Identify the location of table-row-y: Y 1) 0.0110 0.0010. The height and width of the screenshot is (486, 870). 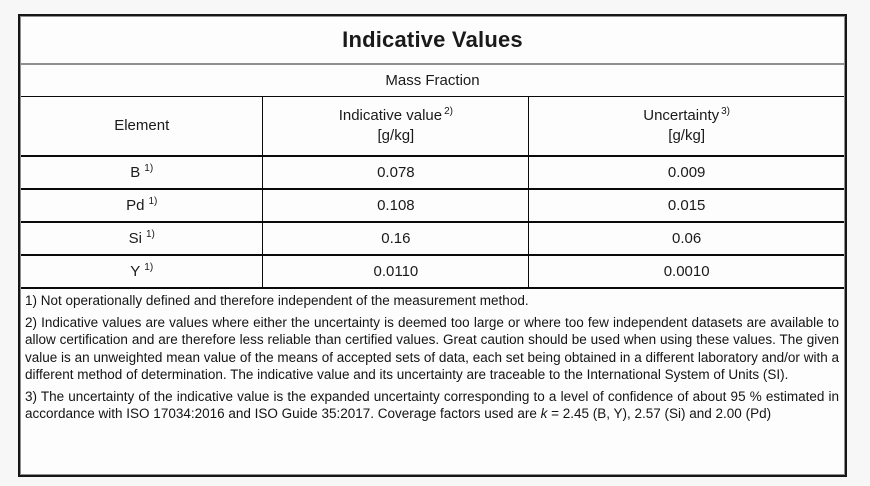
(432, 272).